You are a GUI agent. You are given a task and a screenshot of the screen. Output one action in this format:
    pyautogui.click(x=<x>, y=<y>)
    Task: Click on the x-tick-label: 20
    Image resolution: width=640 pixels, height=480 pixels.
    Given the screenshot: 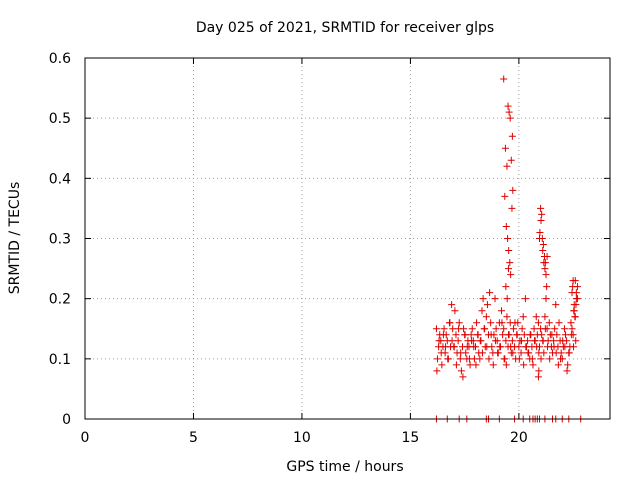 What is the action you would take?
    pyautogui.click(x=519, y=438)
    